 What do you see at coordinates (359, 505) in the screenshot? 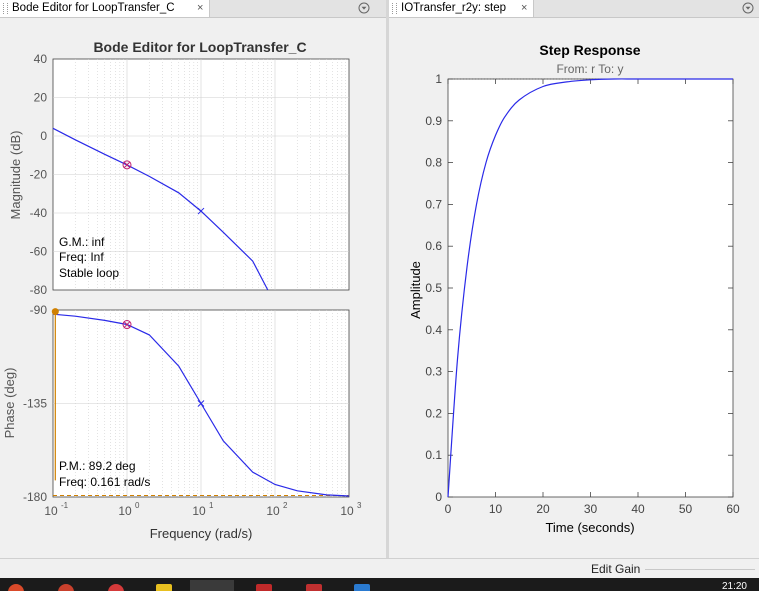
I see `frequency-tick-exponent: 3` at bounding box center [359, 505].